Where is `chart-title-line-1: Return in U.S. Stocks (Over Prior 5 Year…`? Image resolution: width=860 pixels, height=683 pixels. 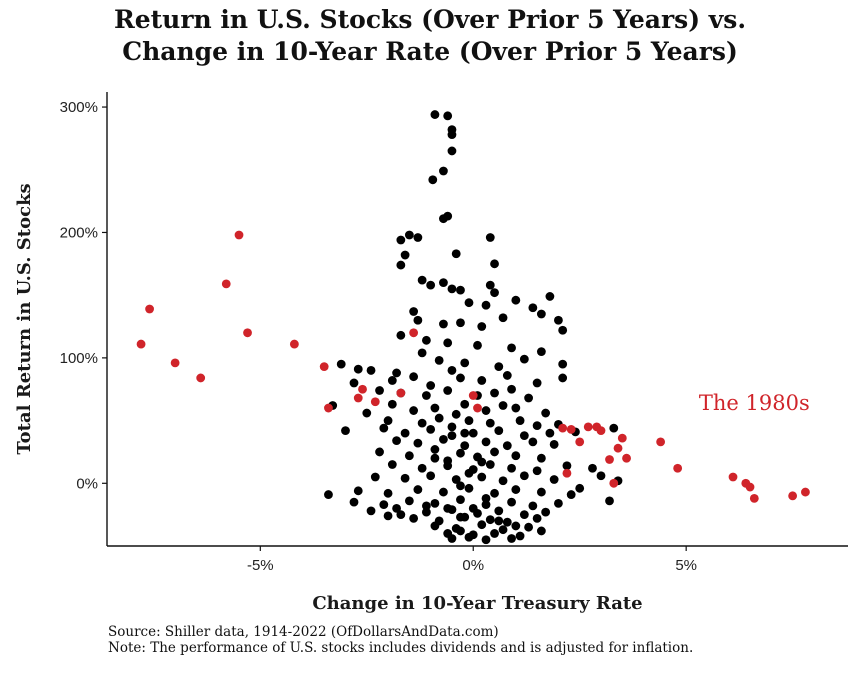
chart-title-line-1: Return in U.S. Stocks (Over Prior 5 Year… is located at coordinates (430, 19).